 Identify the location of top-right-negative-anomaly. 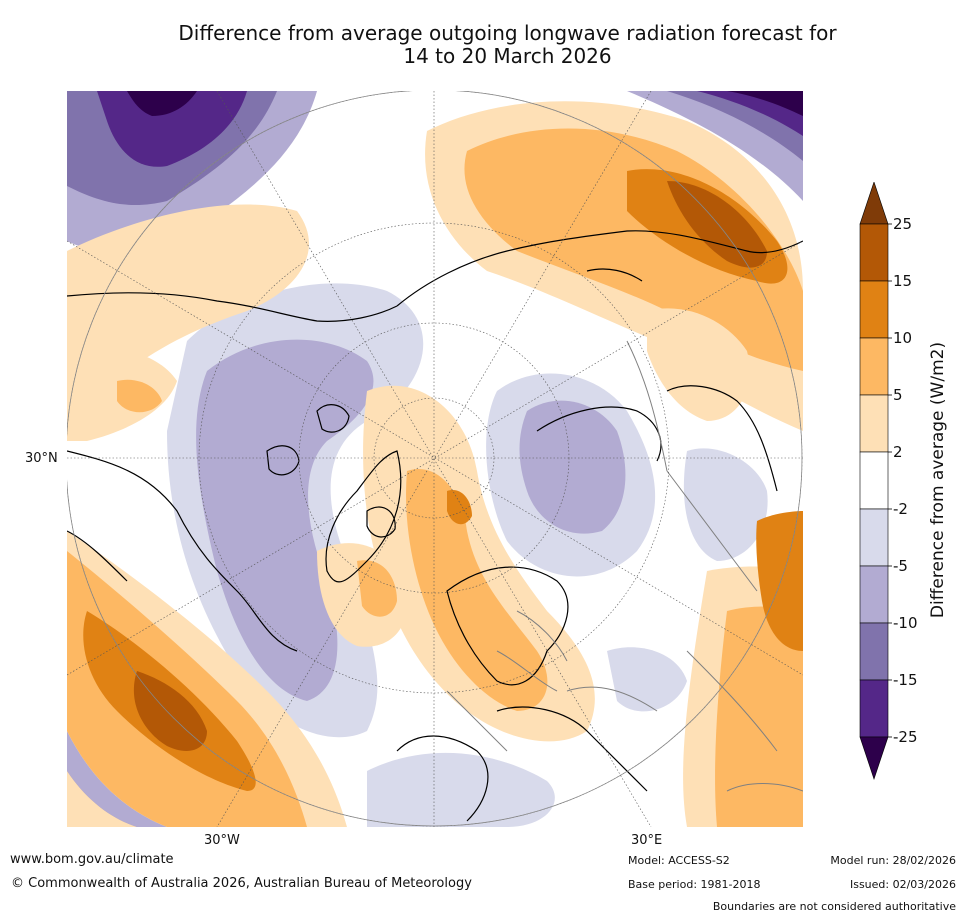
(715, 146).